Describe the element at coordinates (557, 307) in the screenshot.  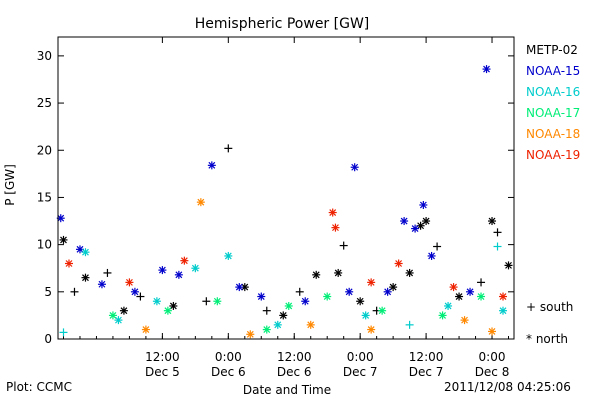
I see `south-label: south` at that location.